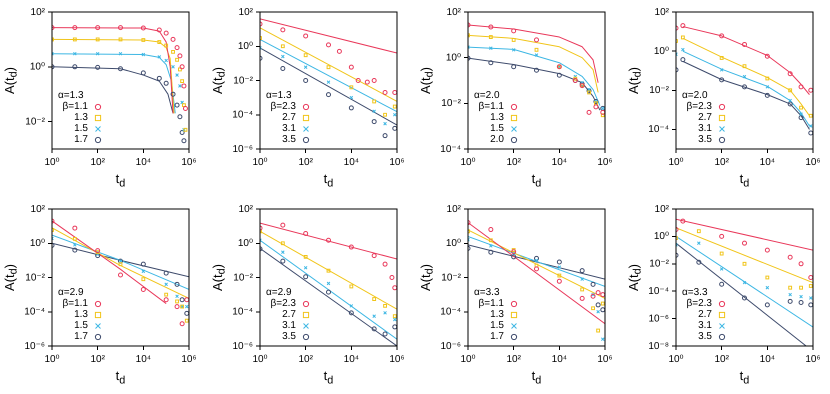 This screenshot has height=394, width=830. I want to click on legend-title: α=3.3, so click(487, 292).